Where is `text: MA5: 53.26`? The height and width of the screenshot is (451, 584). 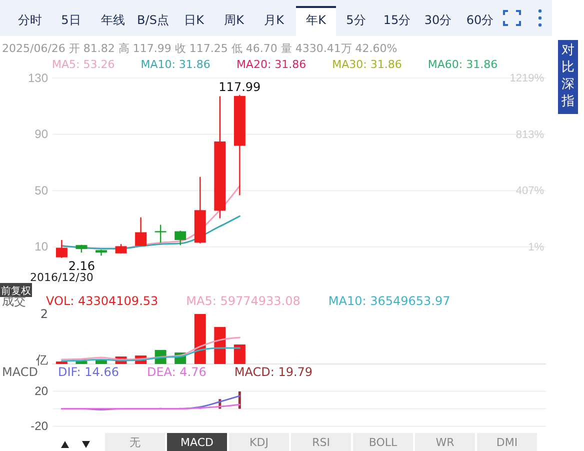 text: MA5: 53.26 is located at coordinates (83, 64).